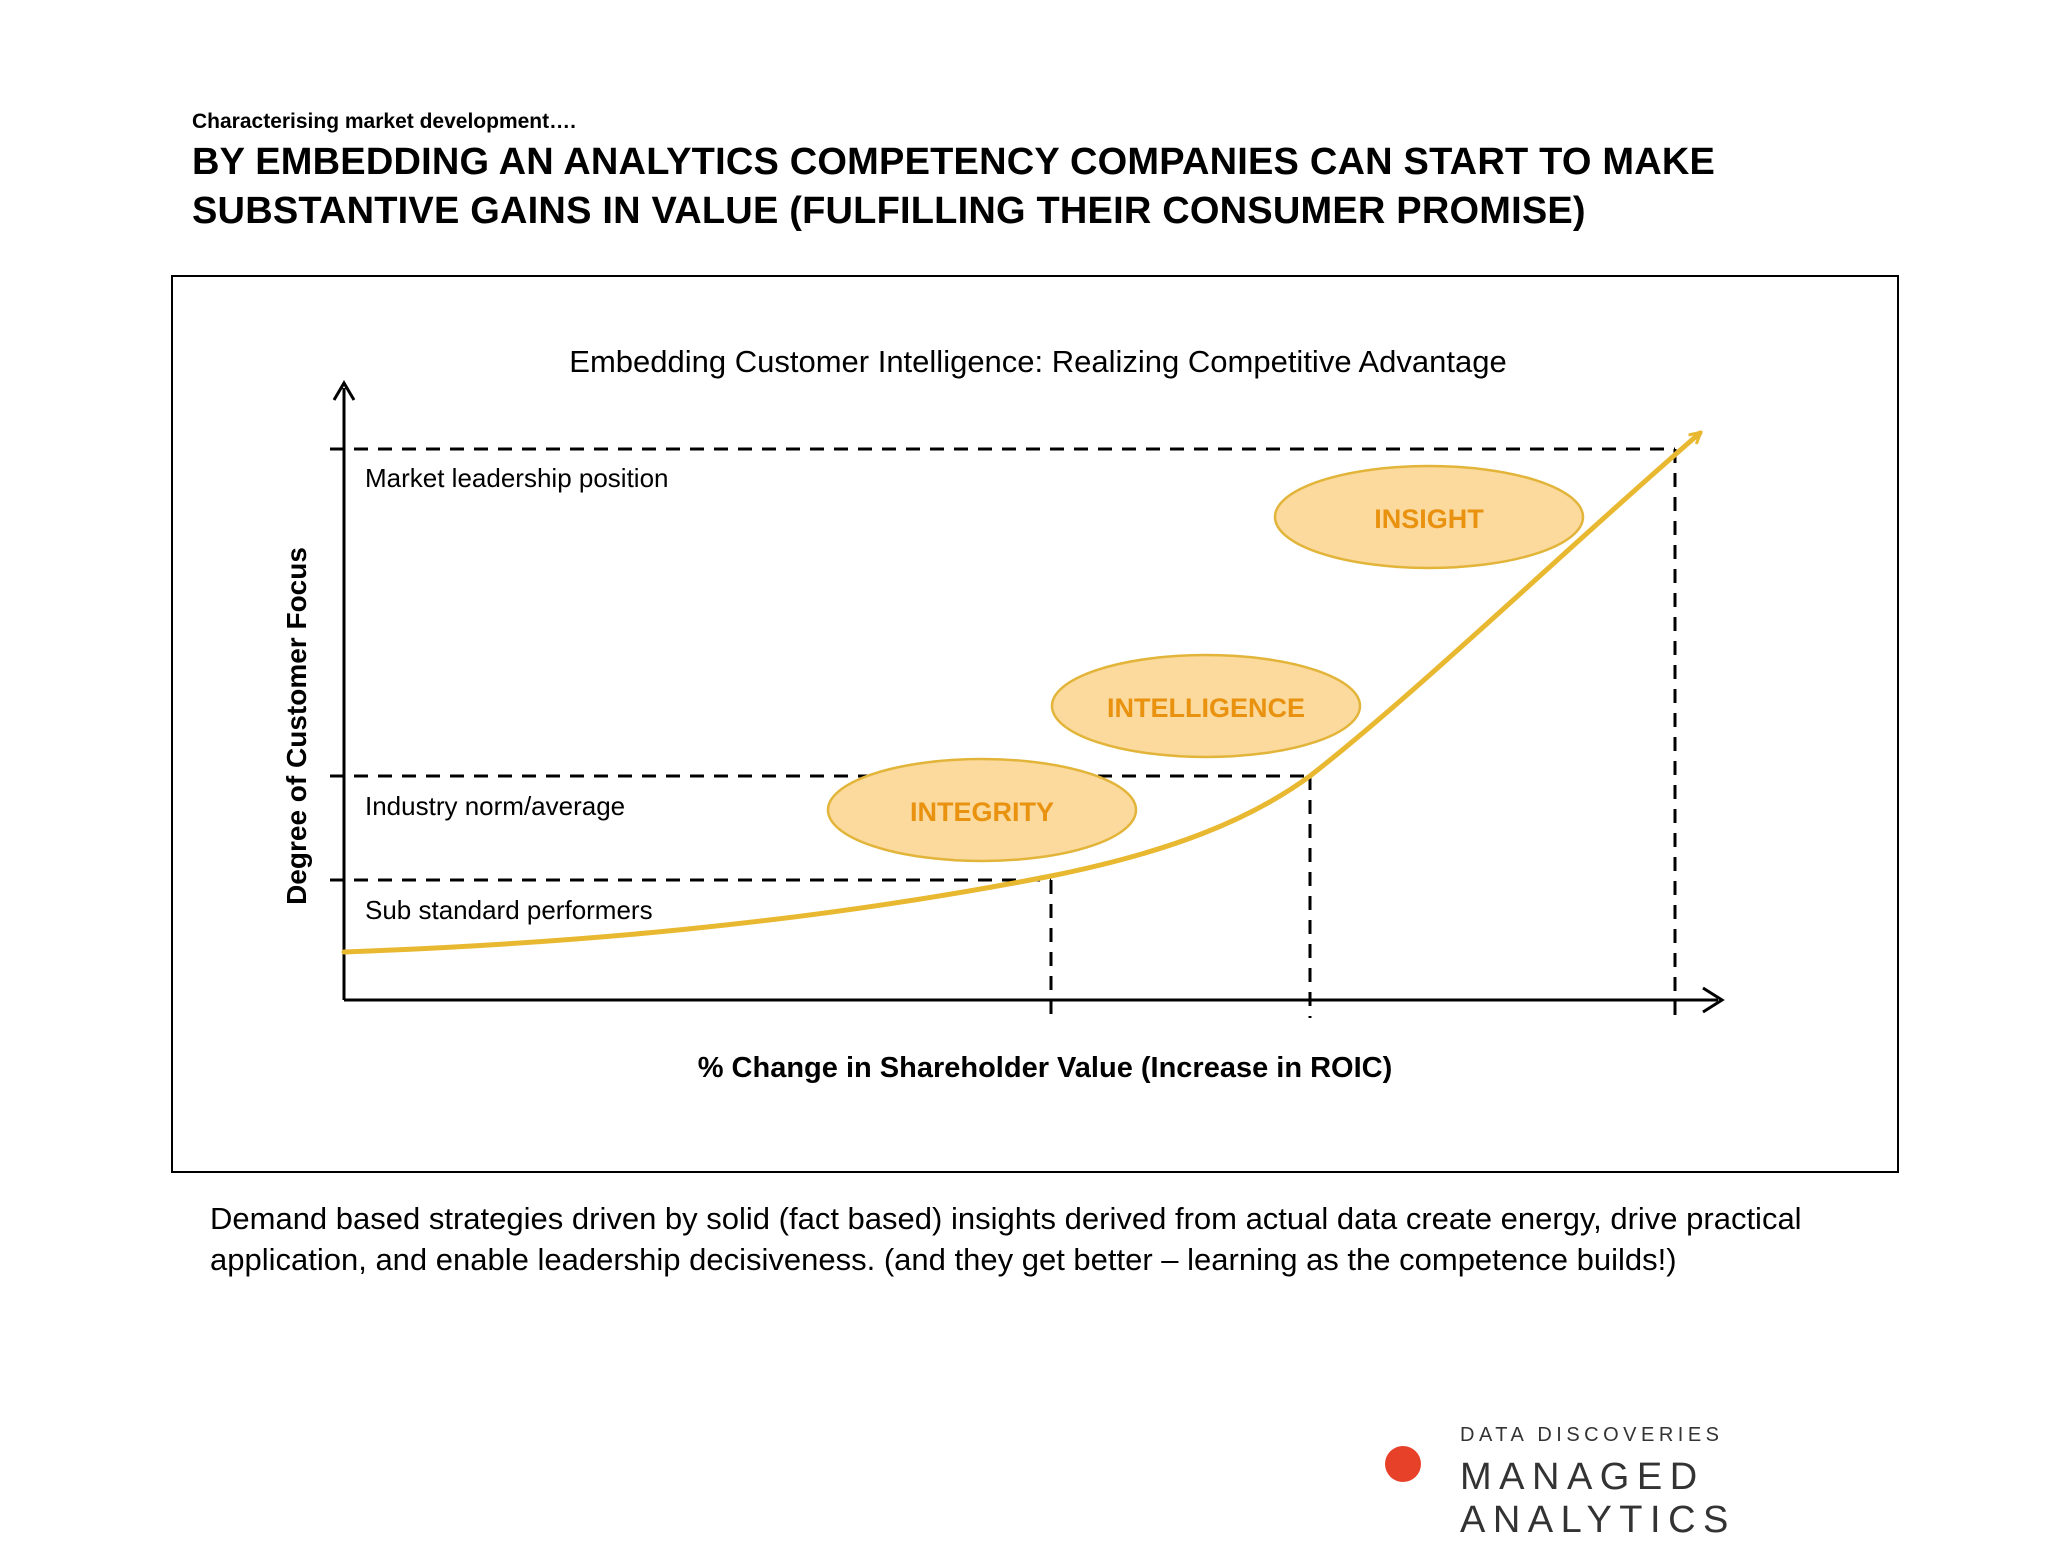 The width and height of the screenshot is (2048, 1542). What do you see at coordinates (517, 478) in the screenshot?
I see `level-label-leadership: Market leadership position` at bounding box center [517, 478].